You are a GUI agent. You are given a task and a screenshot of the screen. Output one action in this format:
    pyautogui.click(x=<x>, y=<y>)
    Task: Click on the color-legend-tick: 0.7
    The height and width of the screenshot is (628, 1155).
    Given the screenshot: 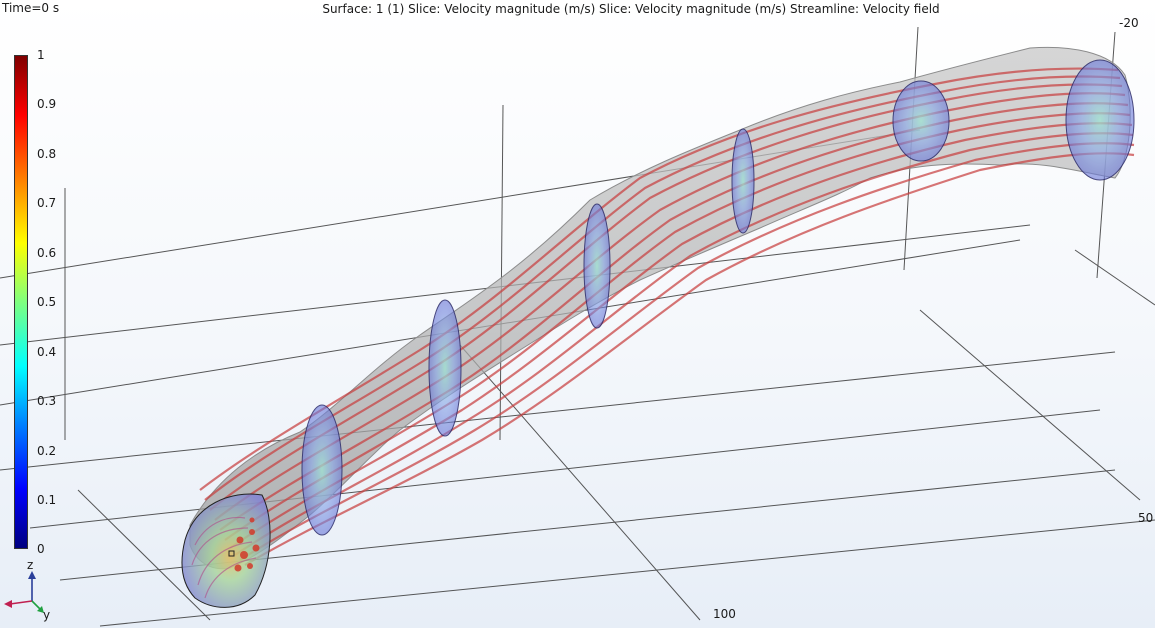 What is the action you would take?
    pyautogui.click(x=47, y=203)
    